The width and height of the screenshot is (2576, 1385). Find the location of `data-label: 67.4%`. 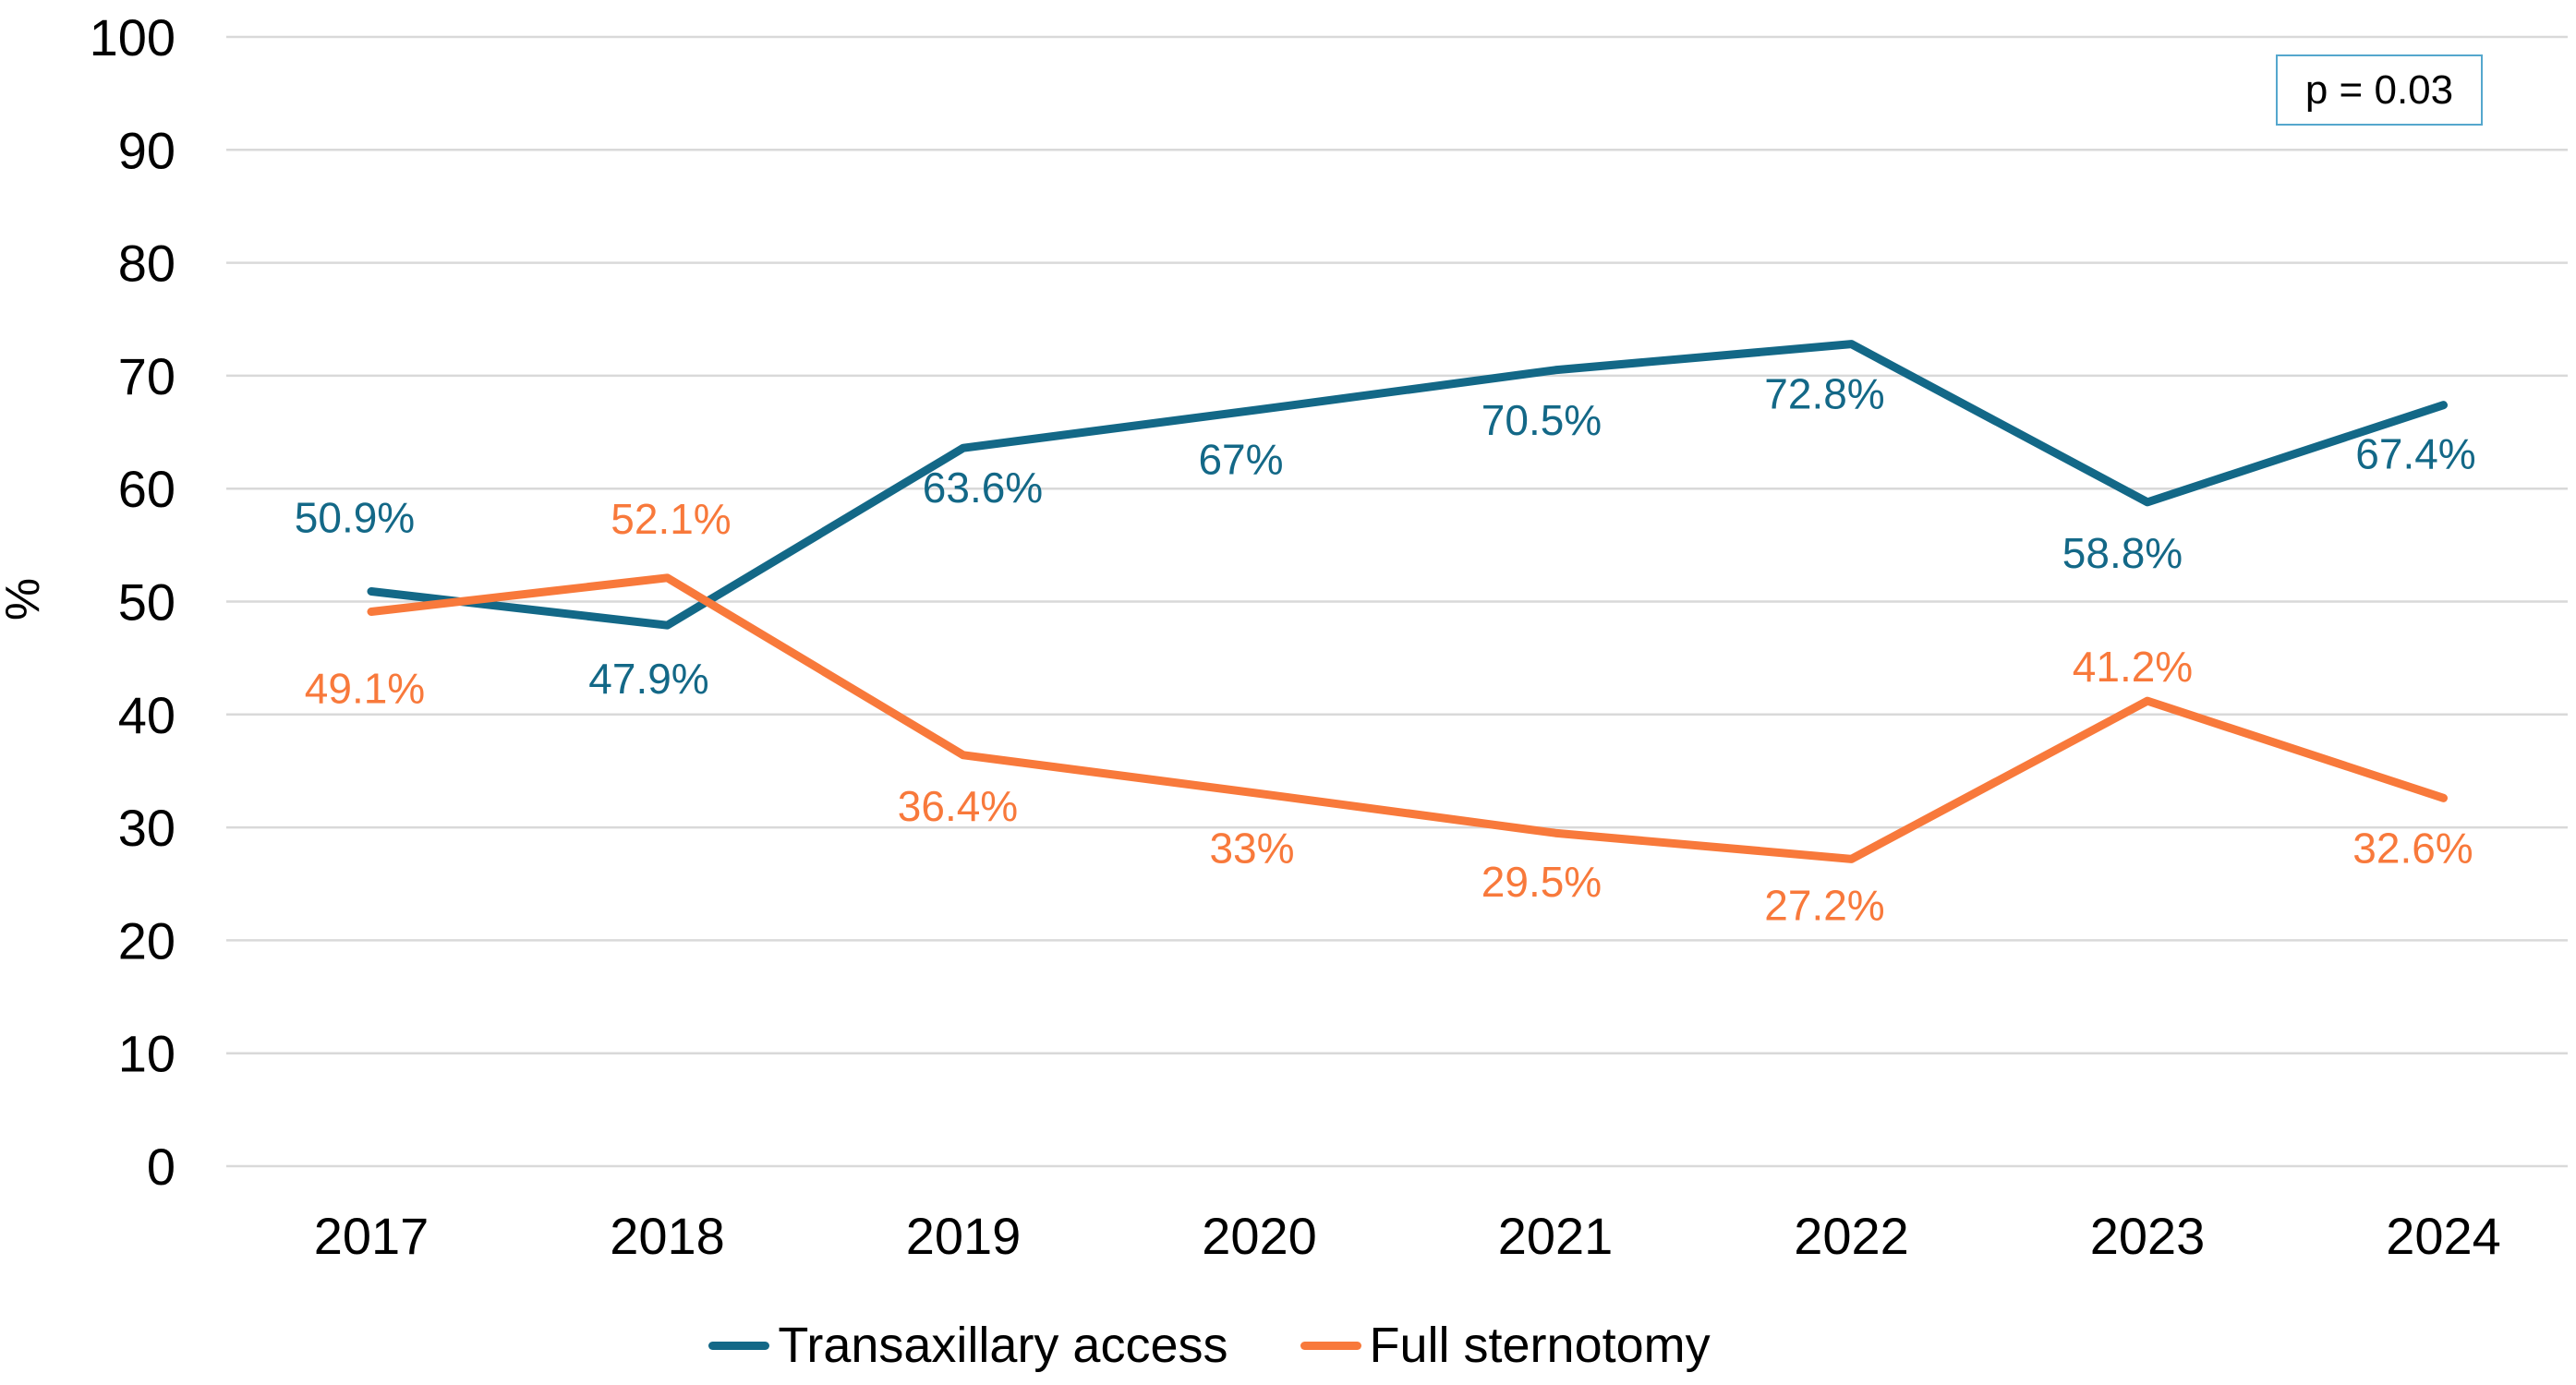

data-label: 67.4% is located at coordinates (2415, 454).